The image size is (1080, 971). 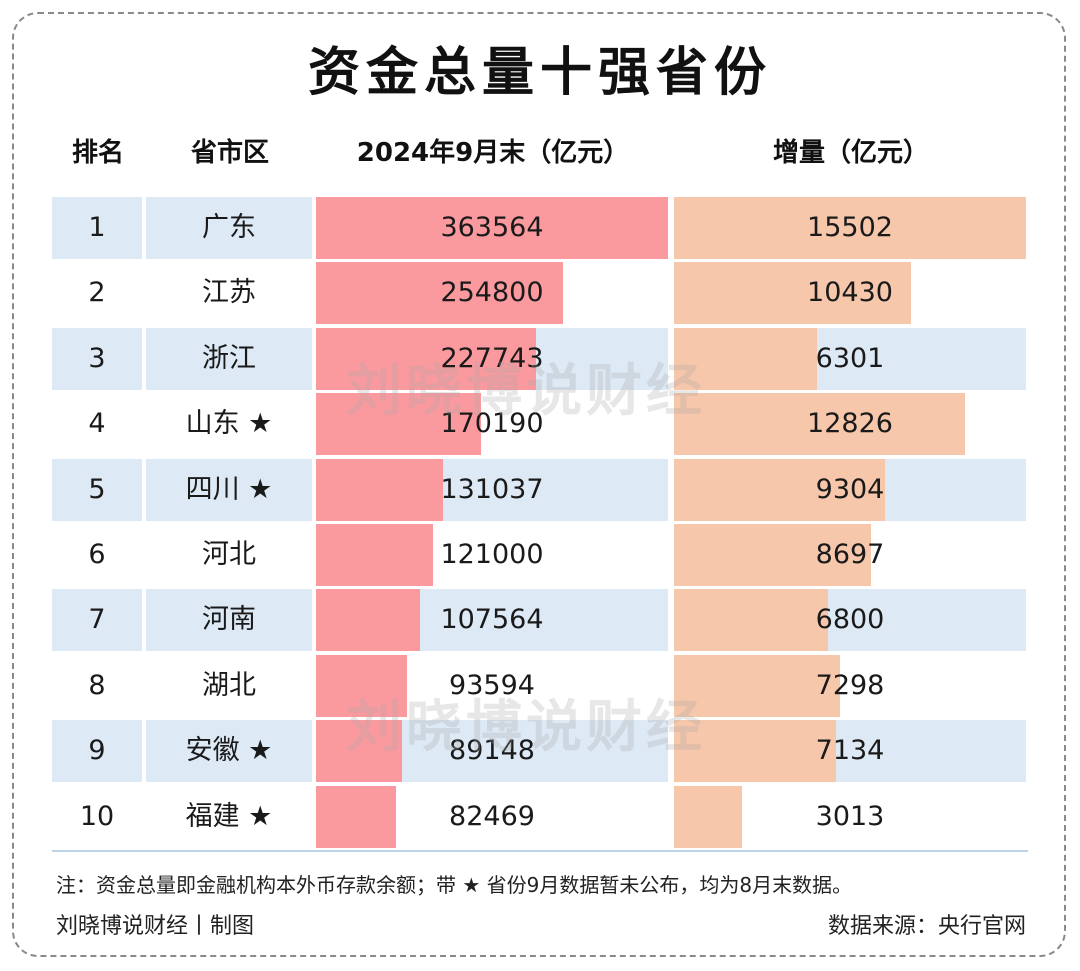 What do you see at coordinates (850, 489) in the screenshot?
I see `increment-value-label: 9304` at bounding box center [850, 489].